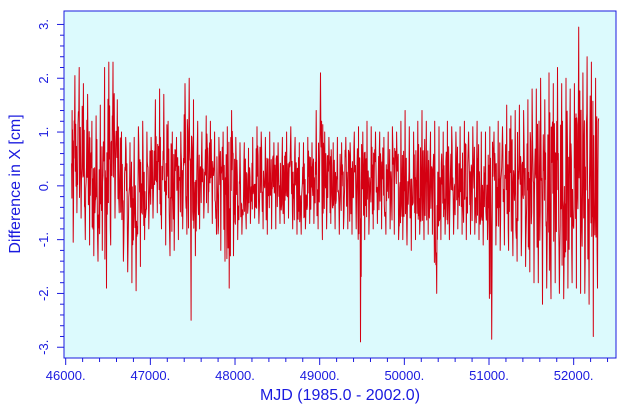 The image size is (621, 406). Describe the element at coordinates (150, 375) in the screenshot. I see `x-tick-label: 47000.` at that location.